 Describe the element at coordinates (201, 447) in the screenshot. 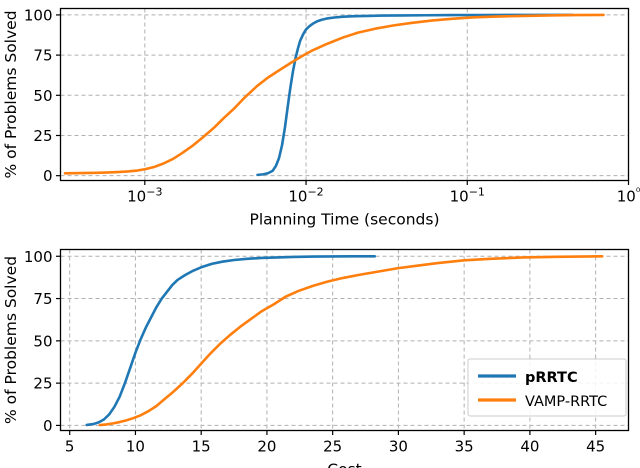

I see `x-tick-label-2: 15` at that location.